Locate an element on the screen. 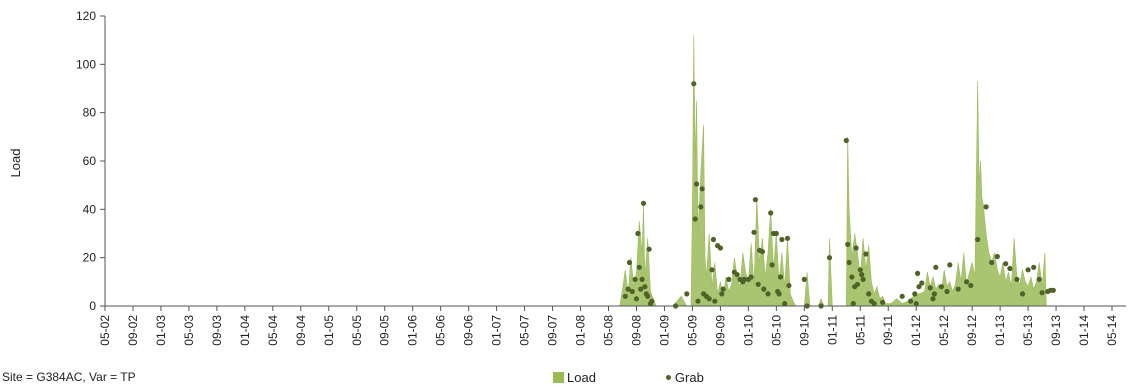 The height and width of the screenshot is (390, 1128). x-tick-label: 09-08 is located at coordinates (636, 330).